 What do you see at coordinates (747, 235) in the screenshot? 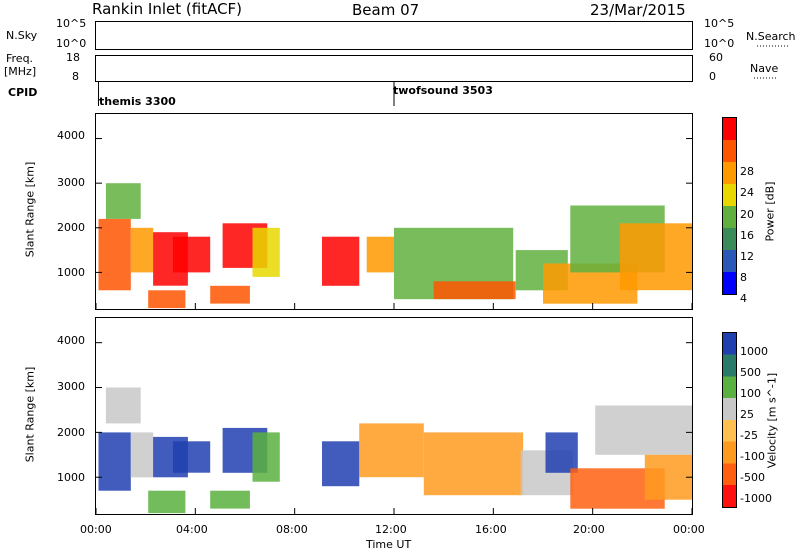
I see `power-cb-tick: 16` at bounding box center [747, 235].